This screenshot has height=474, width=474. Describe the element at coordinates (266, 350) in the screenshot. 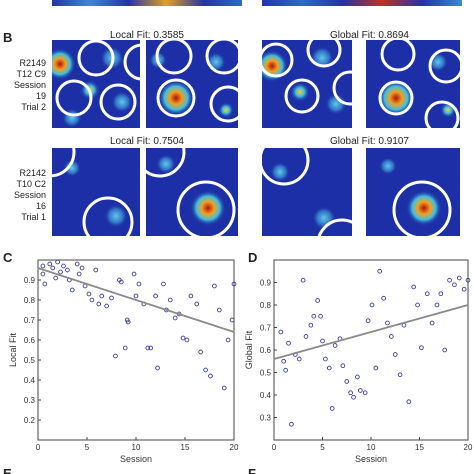

I see `chart-d-y-tick-label: 0.6` at that location.